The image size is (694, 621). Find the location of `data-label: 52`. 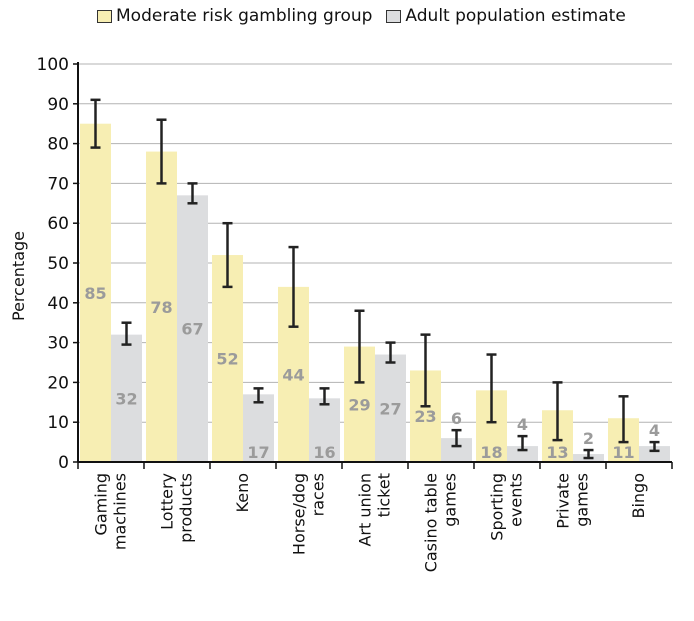

data-label: 52 is located at coordinates (227, 359).